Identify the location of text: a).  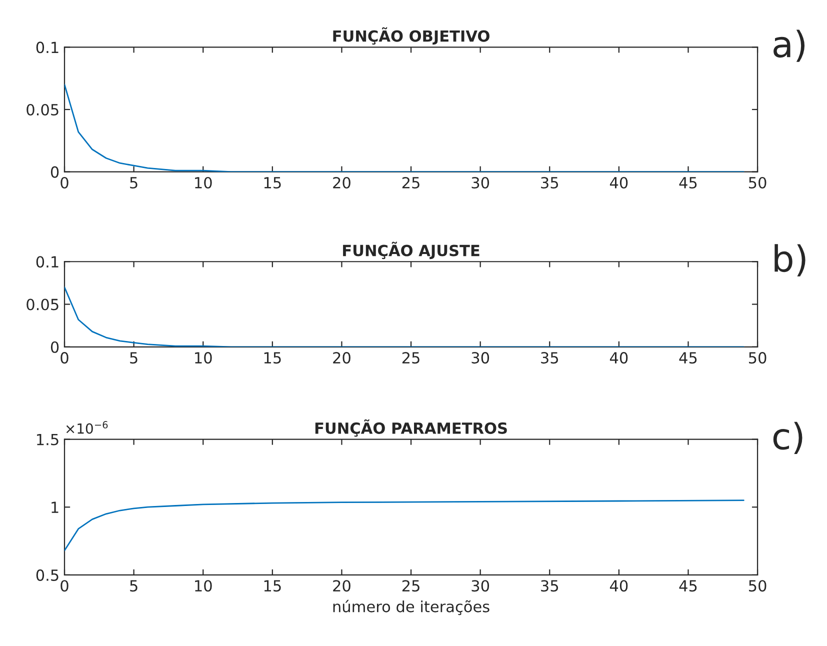
(789, 46).